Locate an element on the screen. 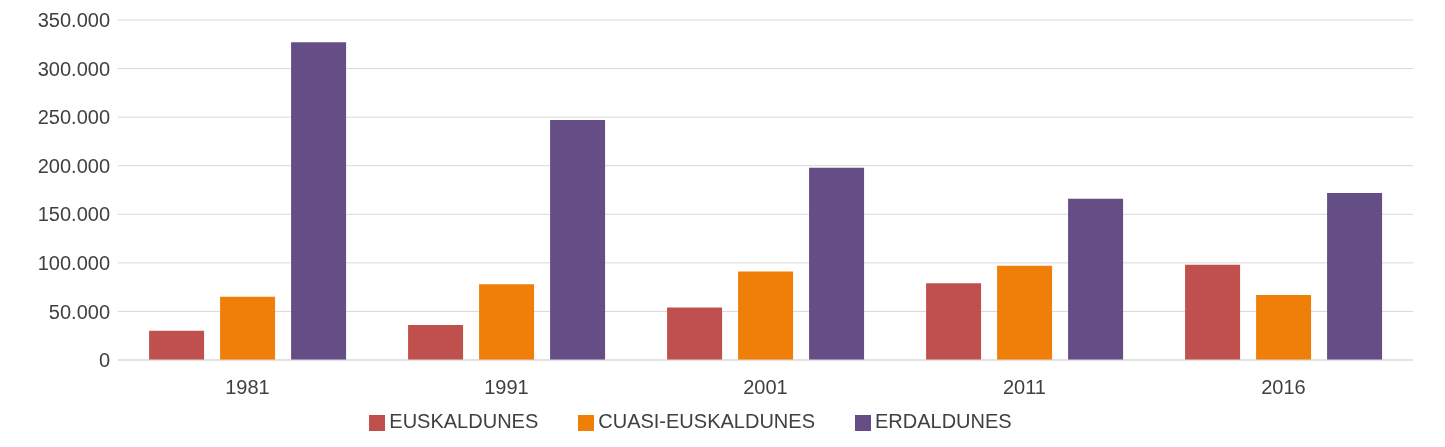 The width and height of the screenshot is (1445, 447). y-tick-label: 200.000 is located at coordinates (73, 165).